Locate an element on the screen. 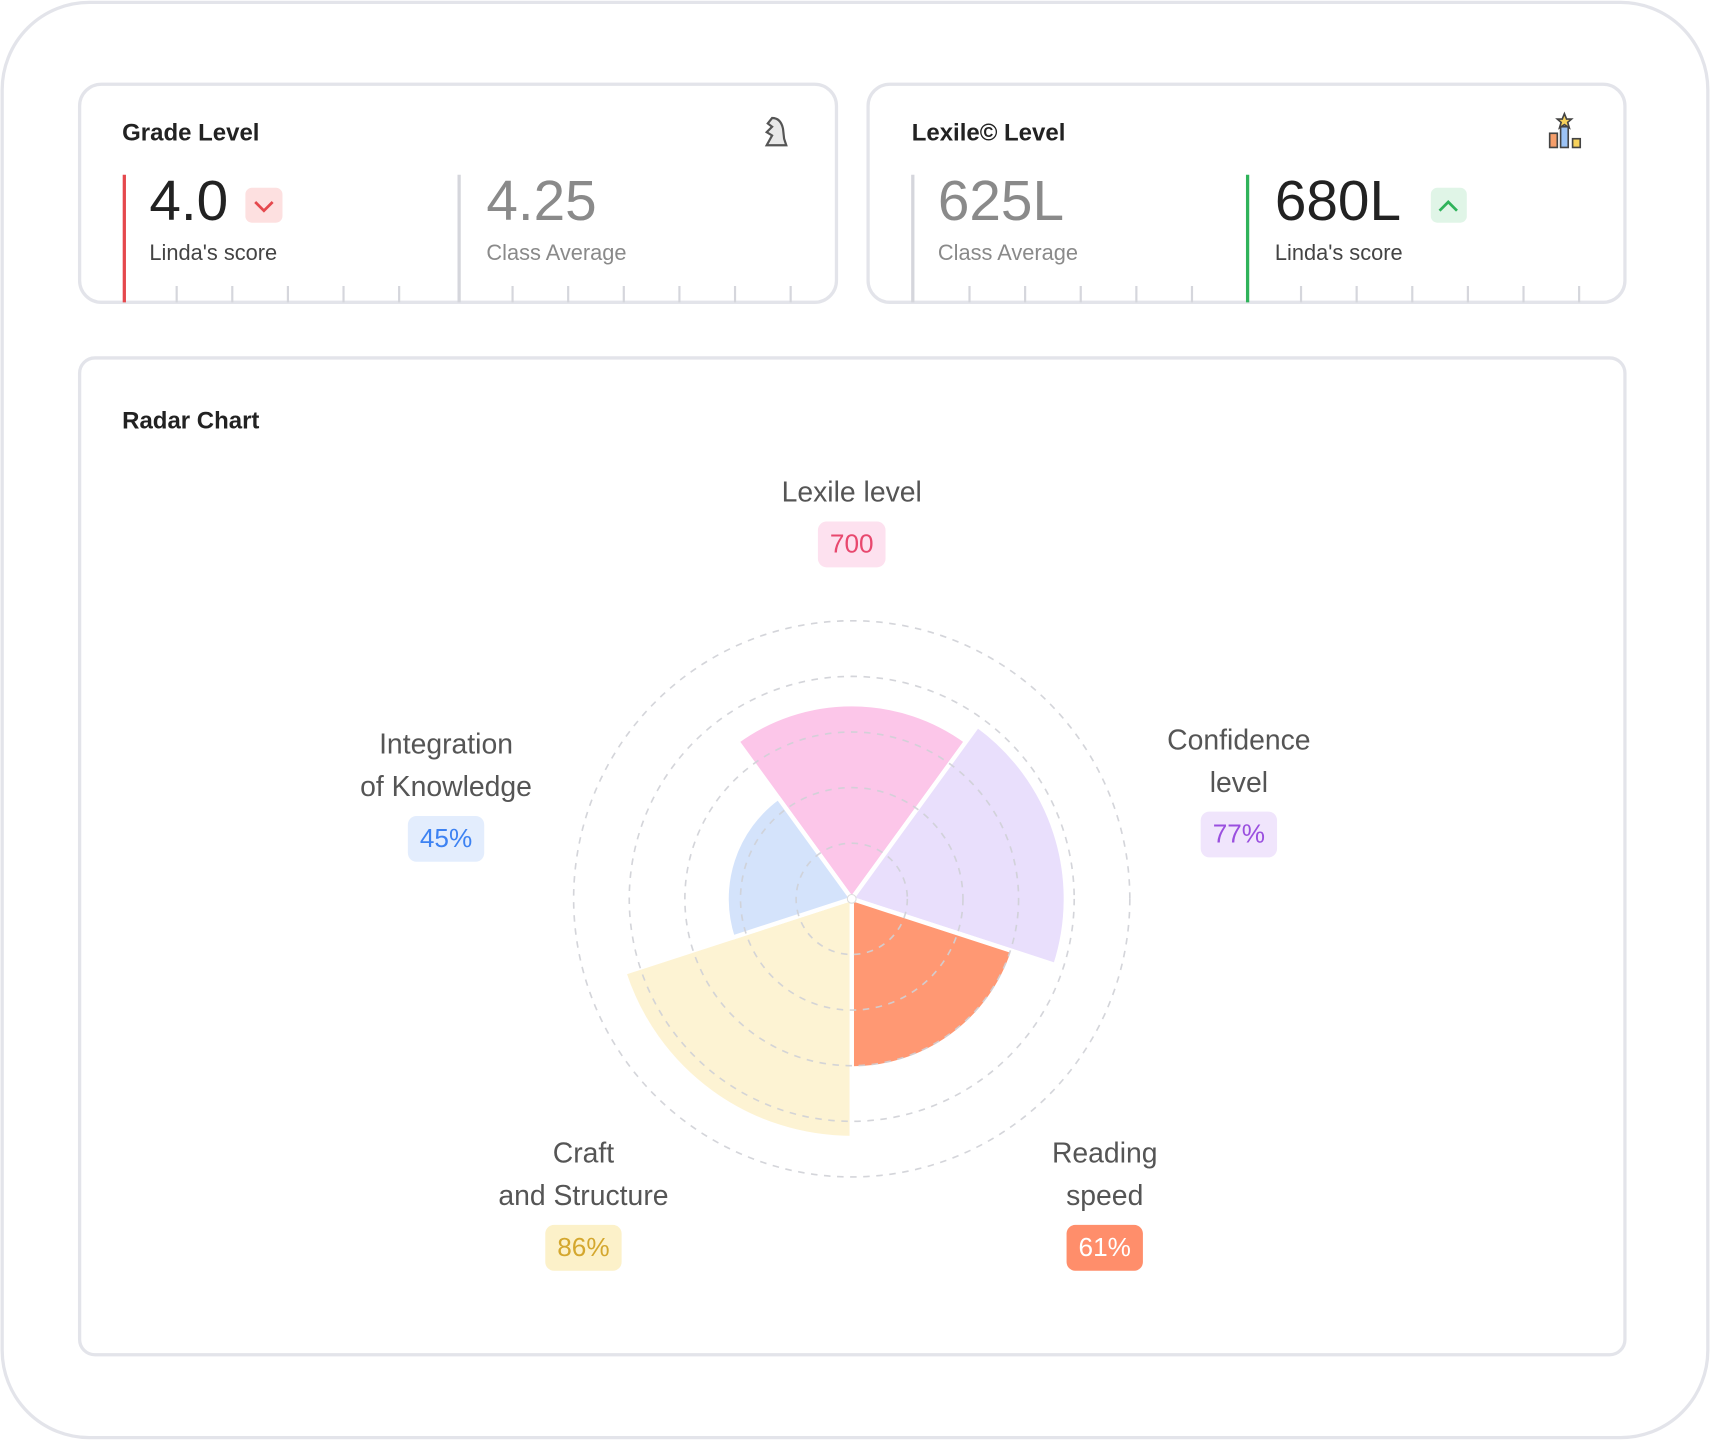 The image size is (1710, 1440). axis-label: speed is located at coordinates (1104, 1196).